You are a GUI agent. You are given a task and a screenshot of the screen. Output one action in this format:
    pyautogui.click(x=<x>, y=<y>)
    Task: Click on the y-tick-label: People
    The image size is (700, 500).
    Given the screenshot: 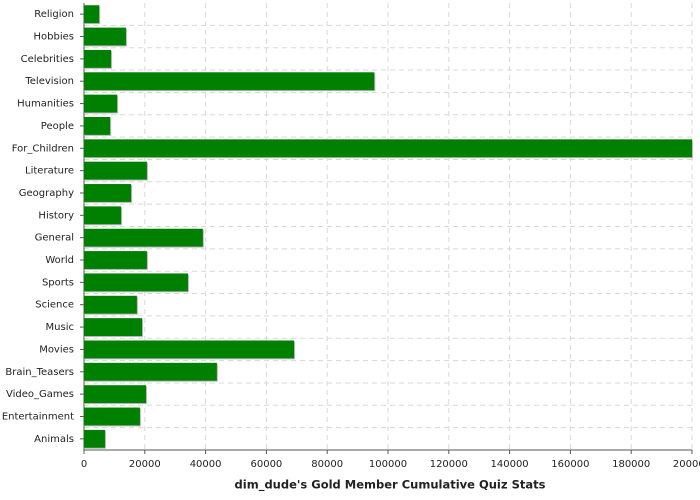 What is the action you would take?
    pyautogui.click(x=57, y=126)
    